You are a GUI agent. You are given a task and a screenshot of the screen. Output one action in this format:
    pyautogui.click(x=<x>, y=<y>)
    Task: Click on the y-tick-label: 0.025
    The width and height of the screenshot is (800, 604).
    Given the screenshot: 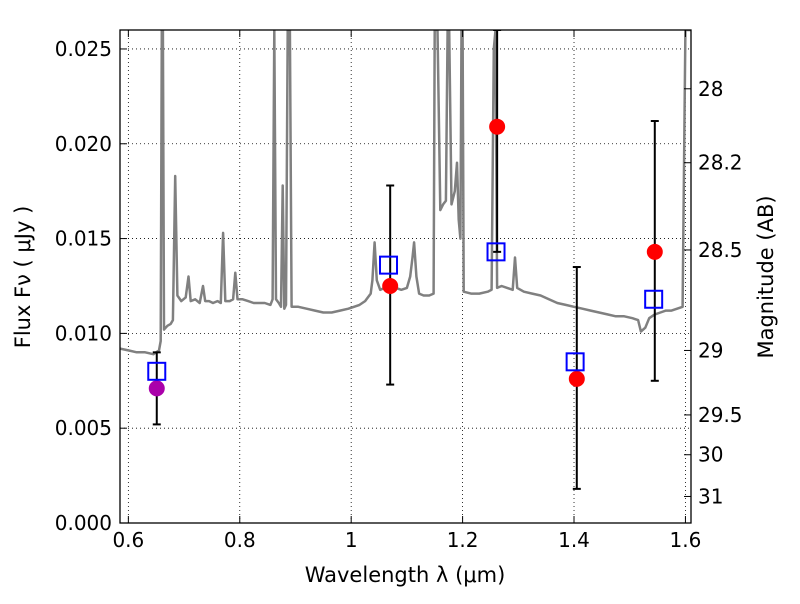 What is the action you would take?
    pyautogui.click(x=83, y=49)
    